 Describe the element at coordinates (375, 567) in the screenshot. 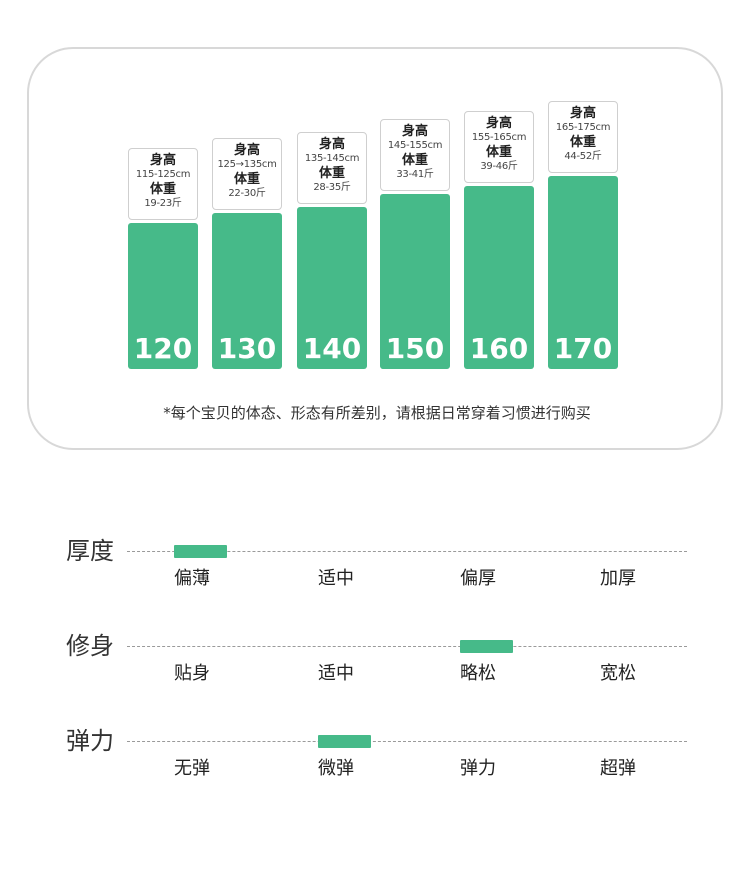

I see `attribute-row: 厚度偏薄 适中 偏厚 加厚` at that location.